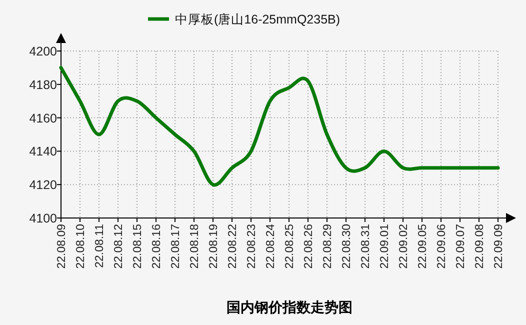 This screenshot has width=526, height=325. Describe the element at coordinates (43, 219) in the screenshot. I see `y-tick-label: 4100` at that location.